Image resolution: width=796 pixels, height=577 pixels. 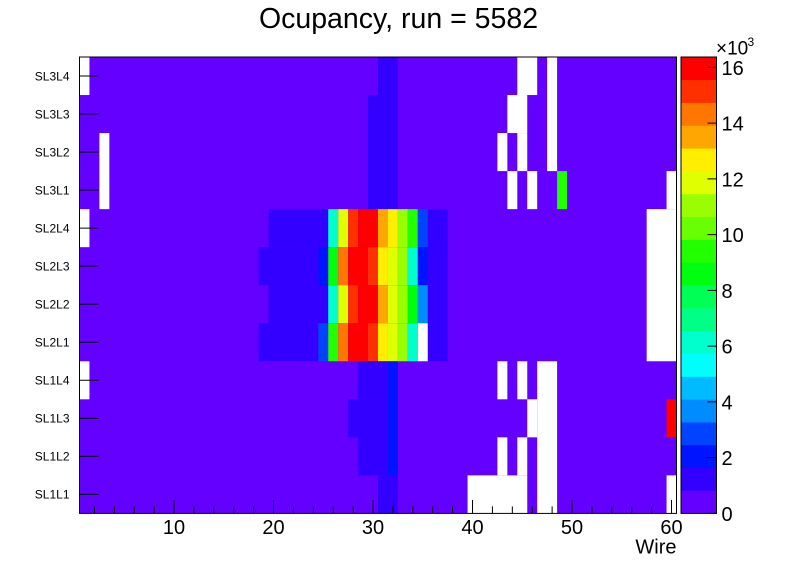 I want to click on svg-text: ×10, so click(x=732, y=49).